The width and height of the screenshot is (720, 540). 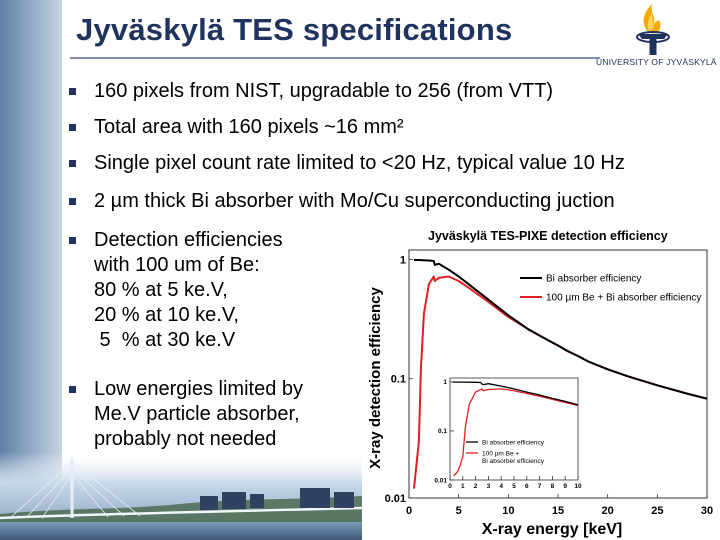 I want to click on university-logo, so click(x=653, y=29).